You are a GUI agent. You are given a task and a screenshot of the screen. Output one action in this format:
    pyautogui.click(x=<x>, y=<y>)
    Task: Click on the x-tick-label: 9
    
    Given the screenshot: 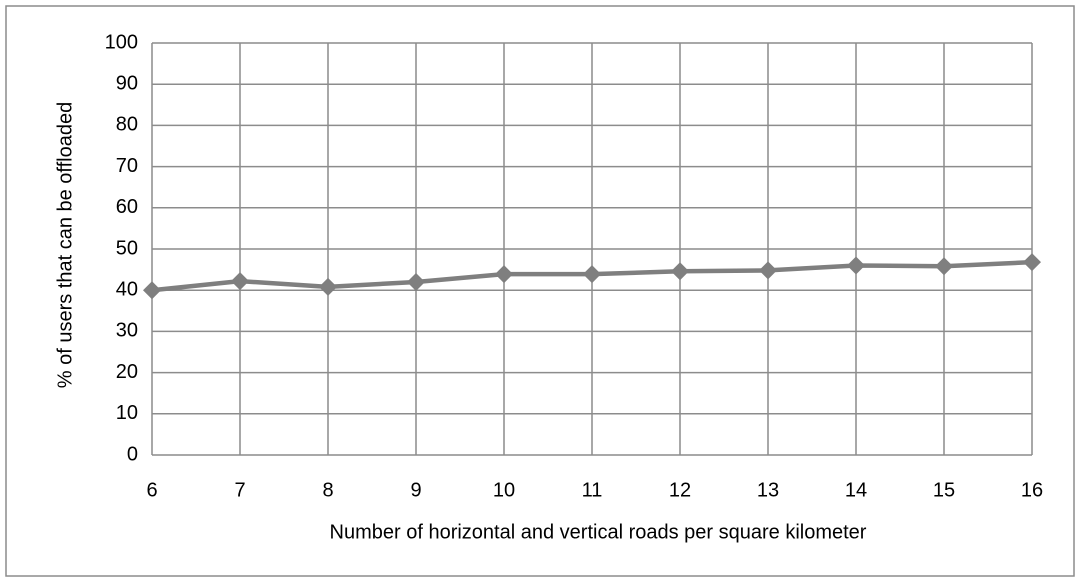 What is the action you would take?
    pyautogui.click(x=415, y=490)
    